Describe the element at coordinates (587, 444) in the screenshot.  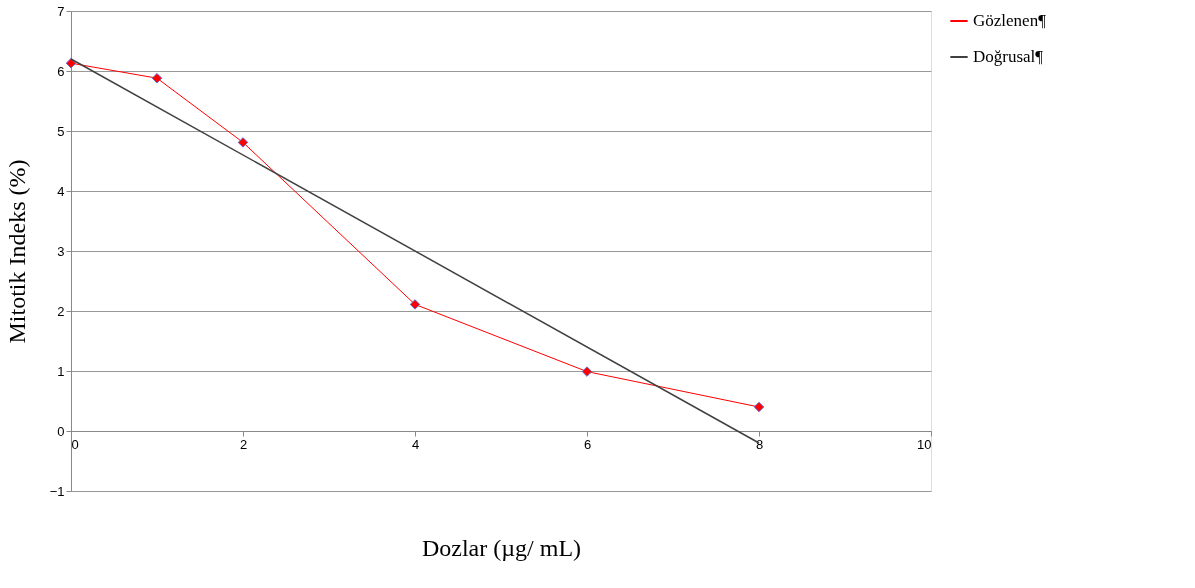
I see `x-tick-label: 6` at that location.